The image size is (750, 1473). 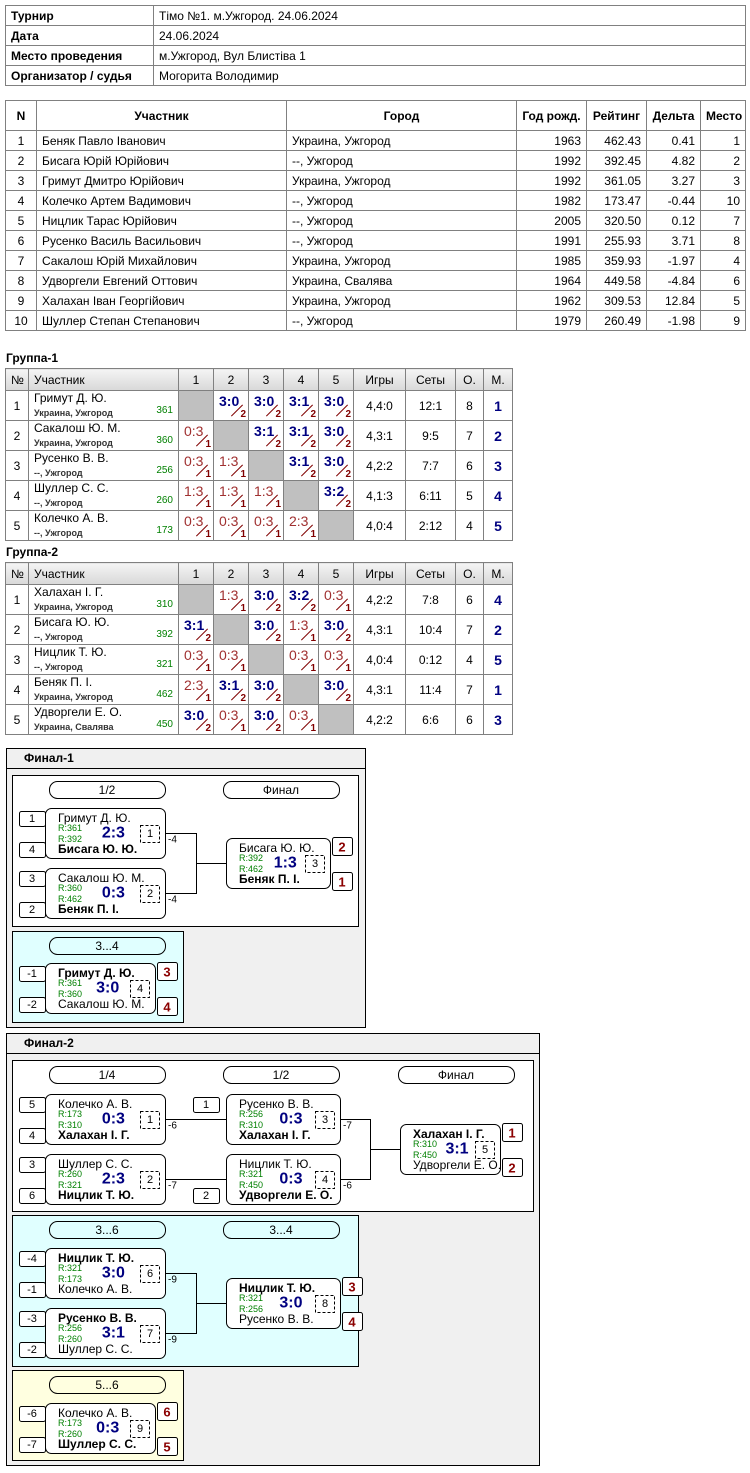 What do you see at coordinates (430, 435) in the screenshot?
I see `sets: 9:5` at bounding box center [430, 435].